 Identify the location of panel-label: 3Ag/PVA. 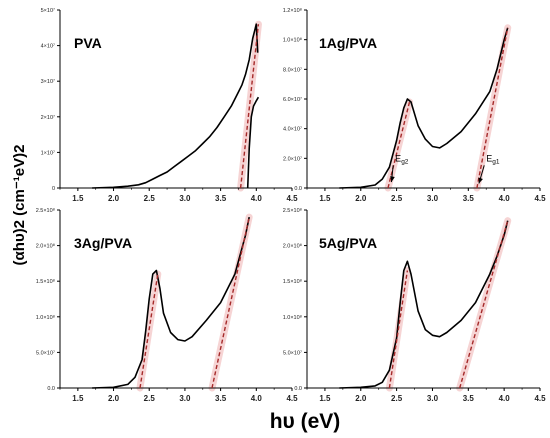
(103, 243).